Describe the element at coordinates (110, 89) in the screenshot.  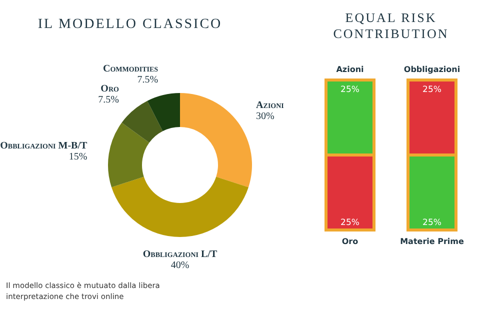
I see `slice-label: Oro` at that location.